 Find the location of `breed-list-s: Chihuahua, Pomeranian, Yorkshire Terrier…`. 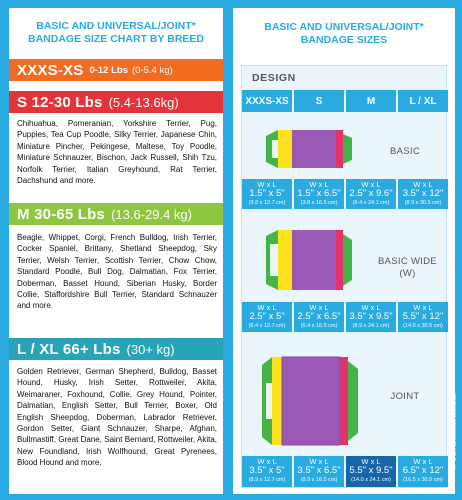

breed-list-s: Chihuahua, Pomeranian, Yorkshire Terrier… is located at coordinates (117, 152).